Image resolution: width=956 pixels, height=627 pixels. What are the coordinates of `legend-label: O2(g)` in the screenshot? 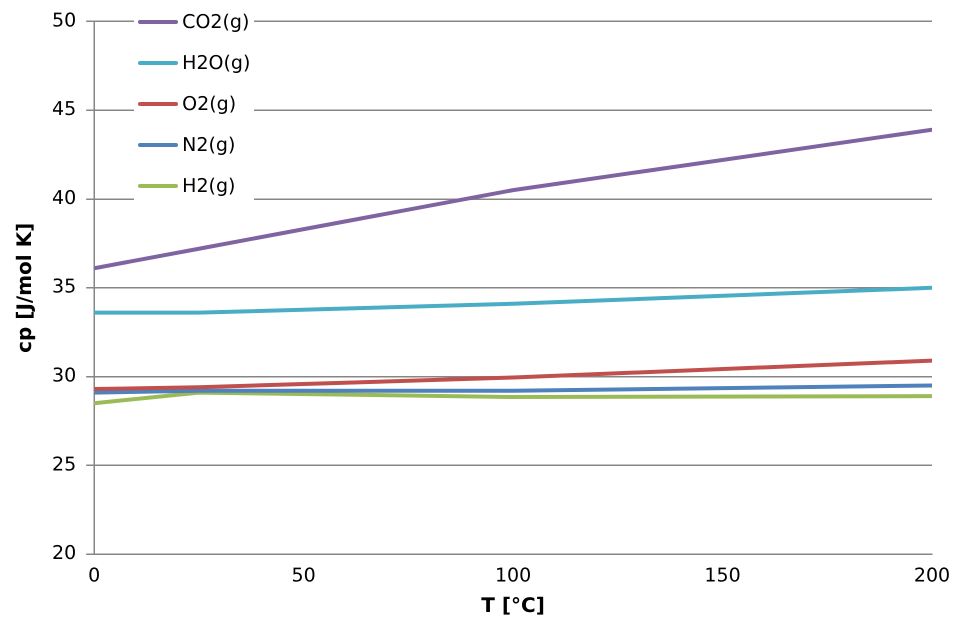 It's located at (209, 104).